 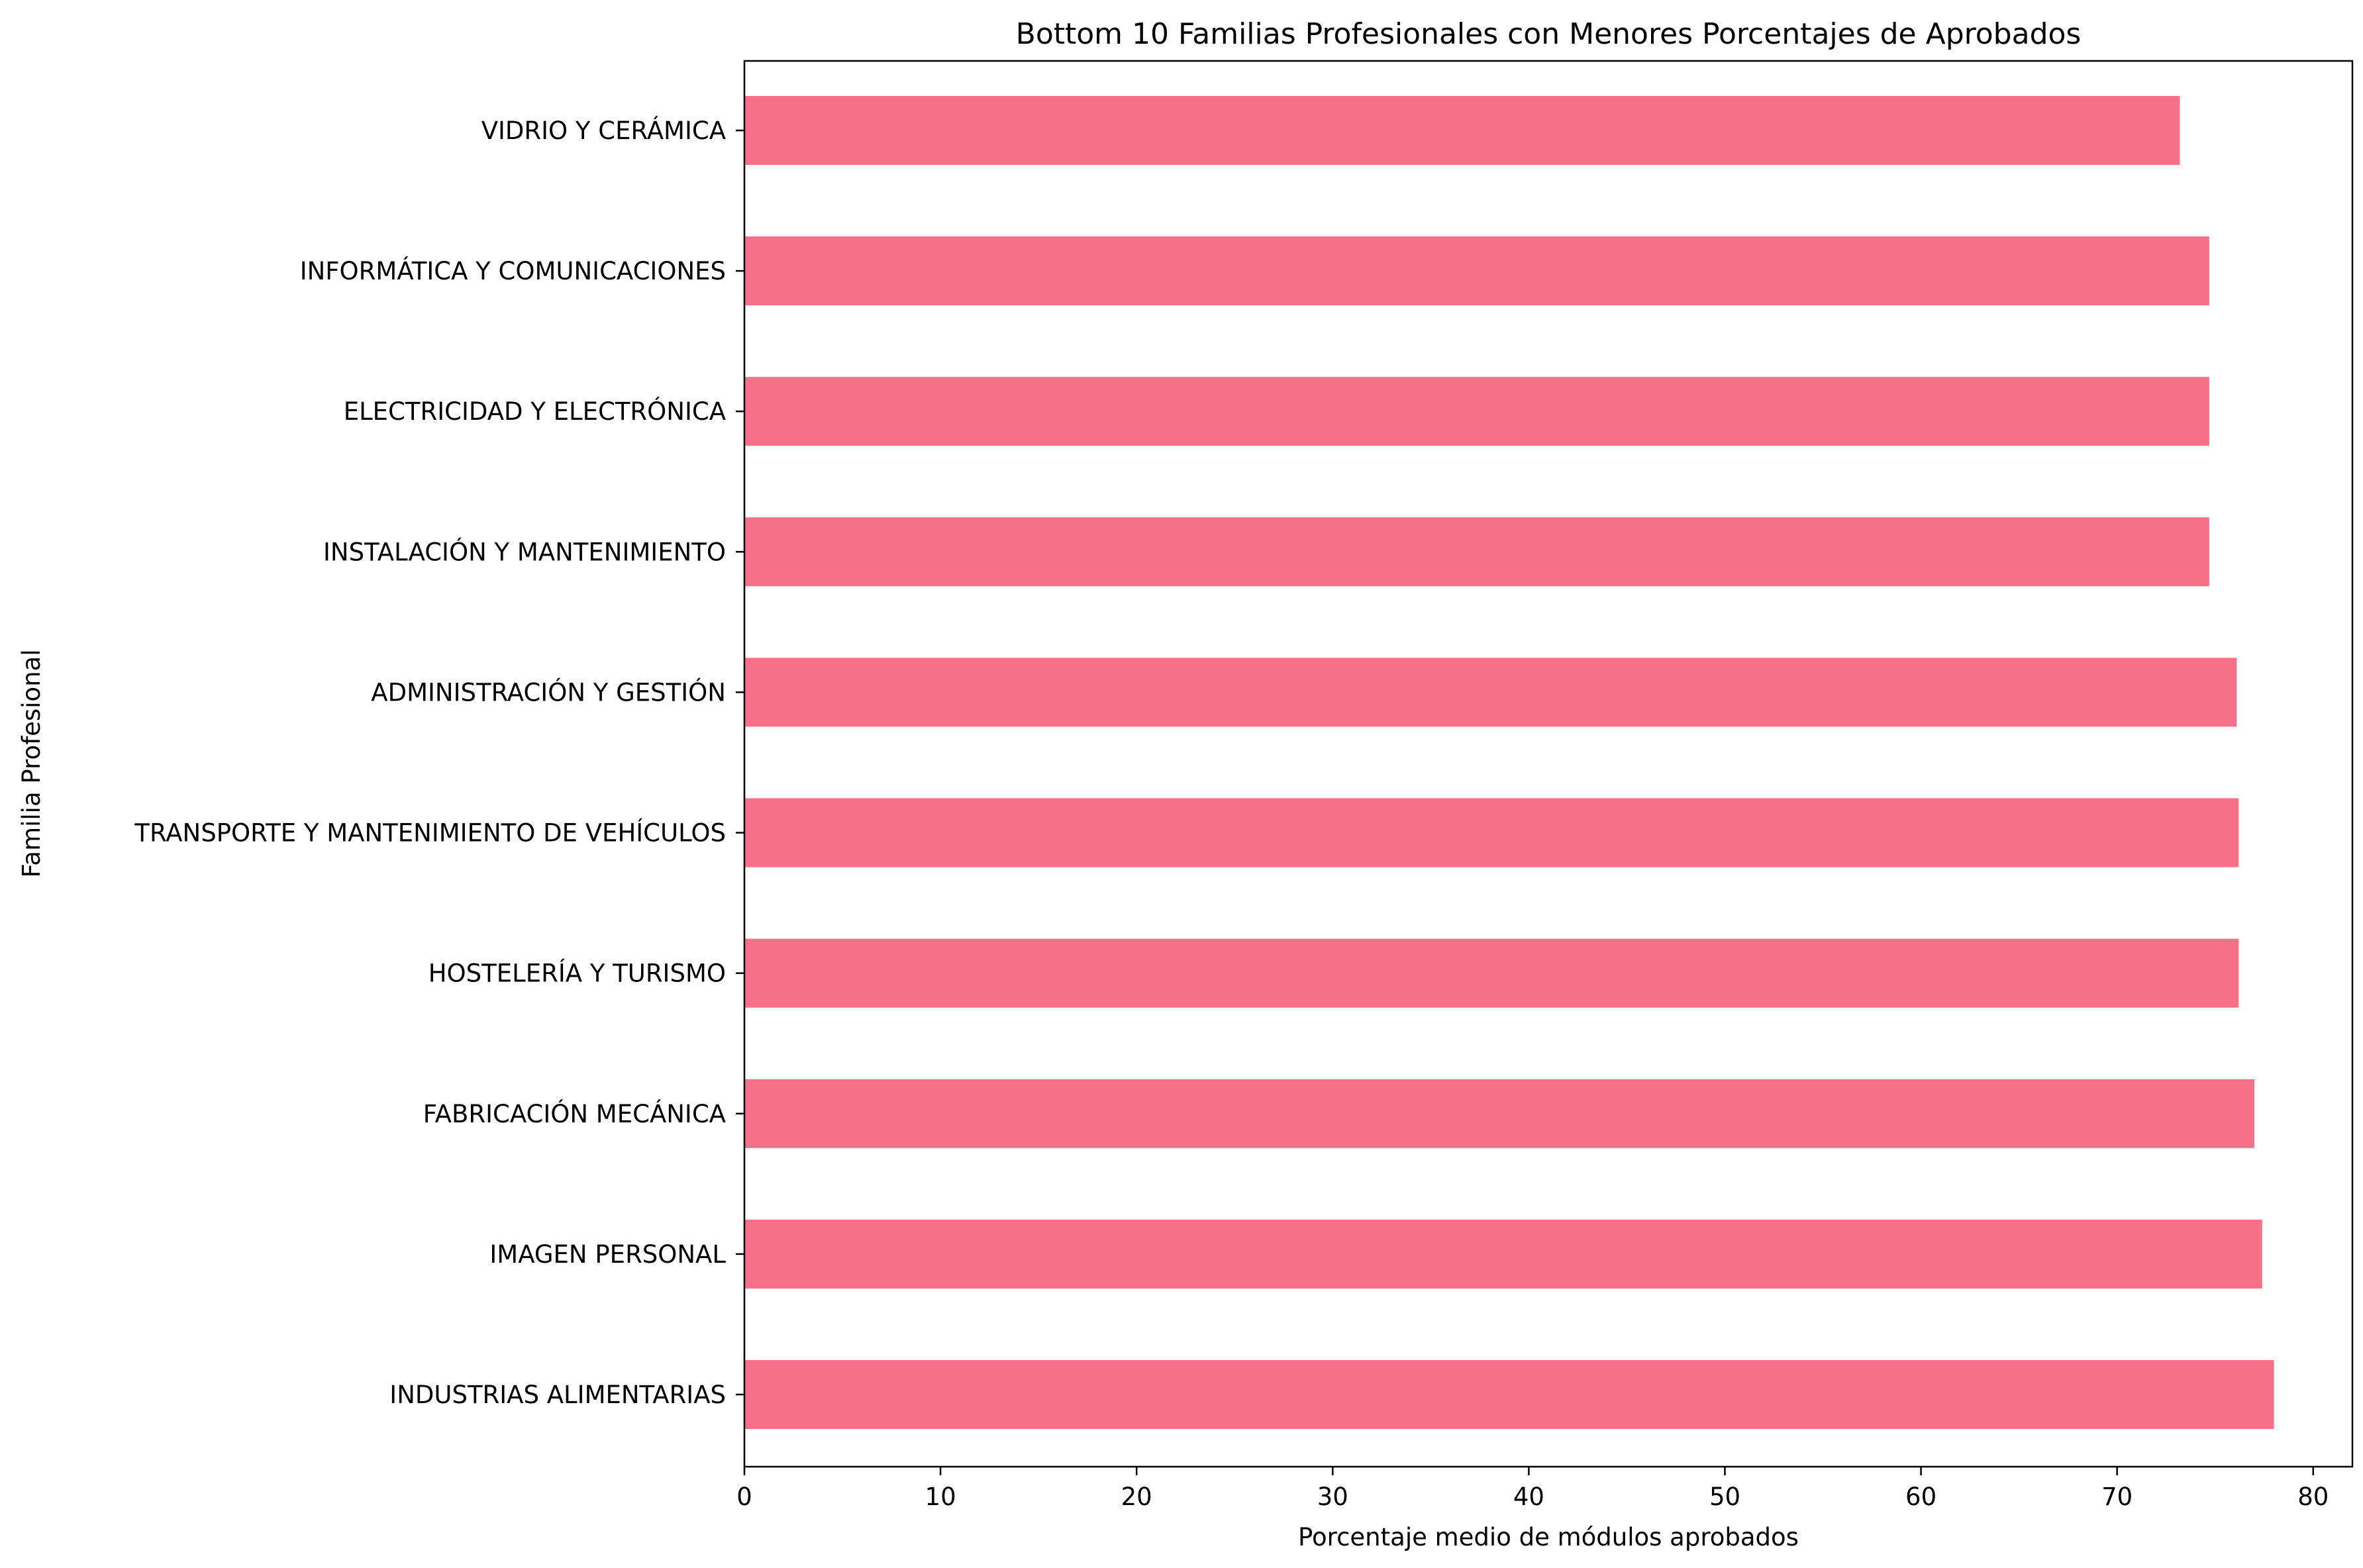 What do you see at coordinates (607, 1254) in the screenshot?
I see `y-tick-label: IMAGEN PERSONAL` at bounding box center [607, 1254].